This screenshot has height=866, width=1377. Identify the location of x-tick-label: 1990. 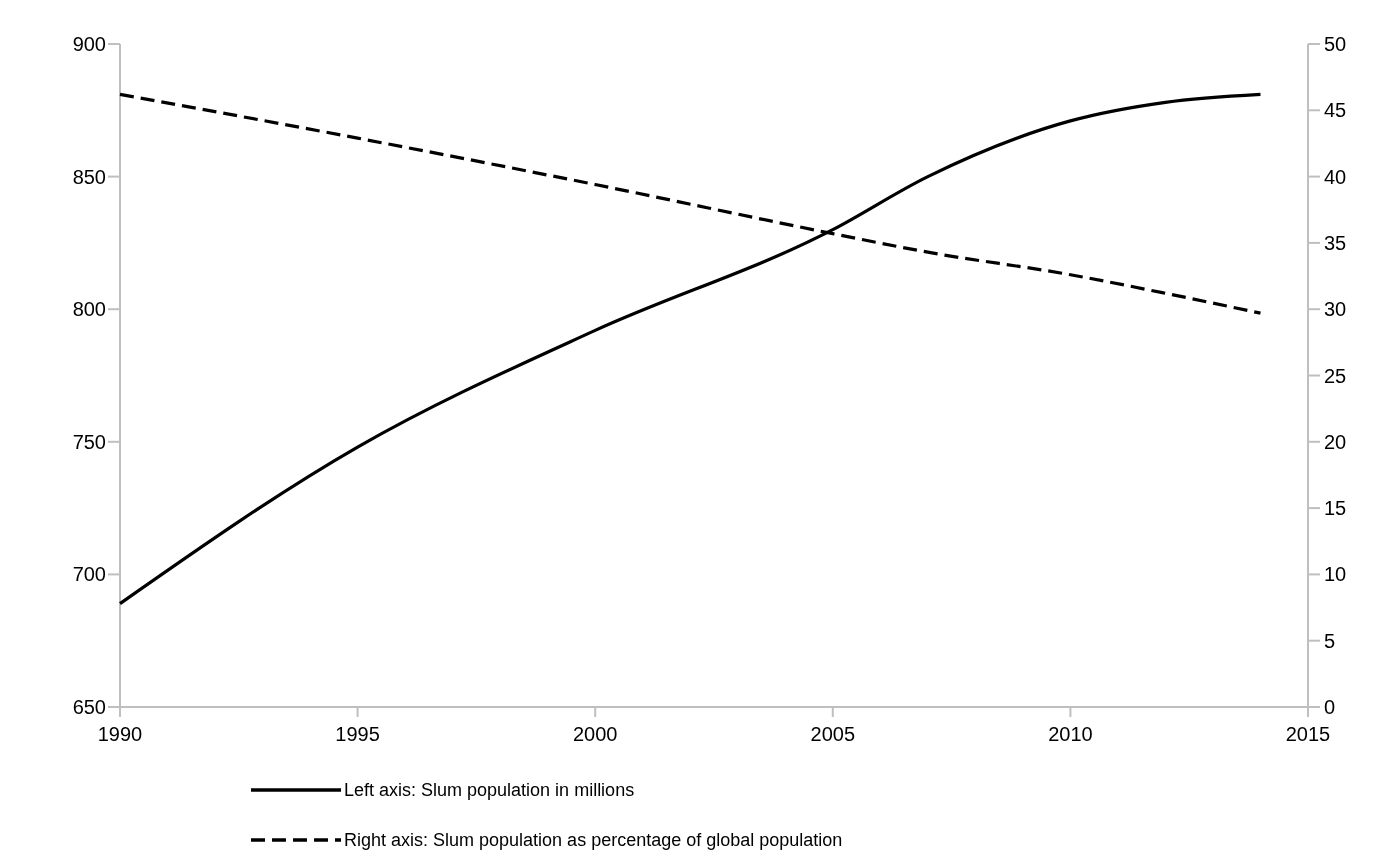
(120, 734).